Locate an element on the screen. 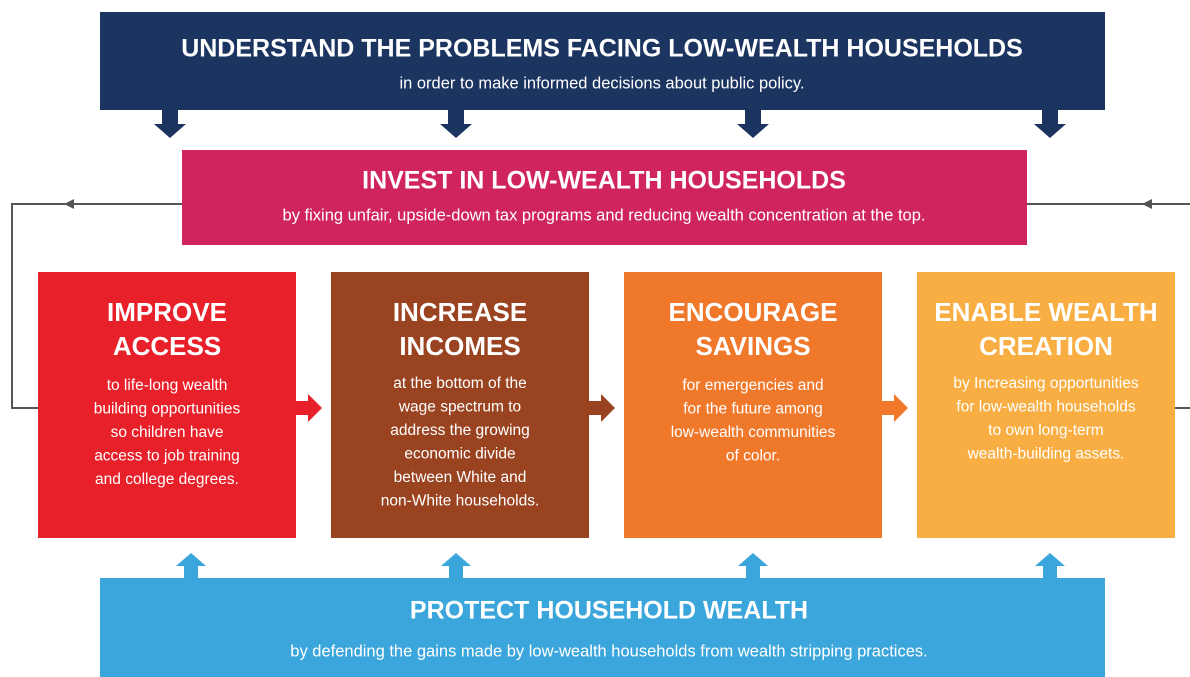 The width and height of the screenshot is (1190, 677). pillar-body: low-wealth communities is located at coordinates (753, 432).